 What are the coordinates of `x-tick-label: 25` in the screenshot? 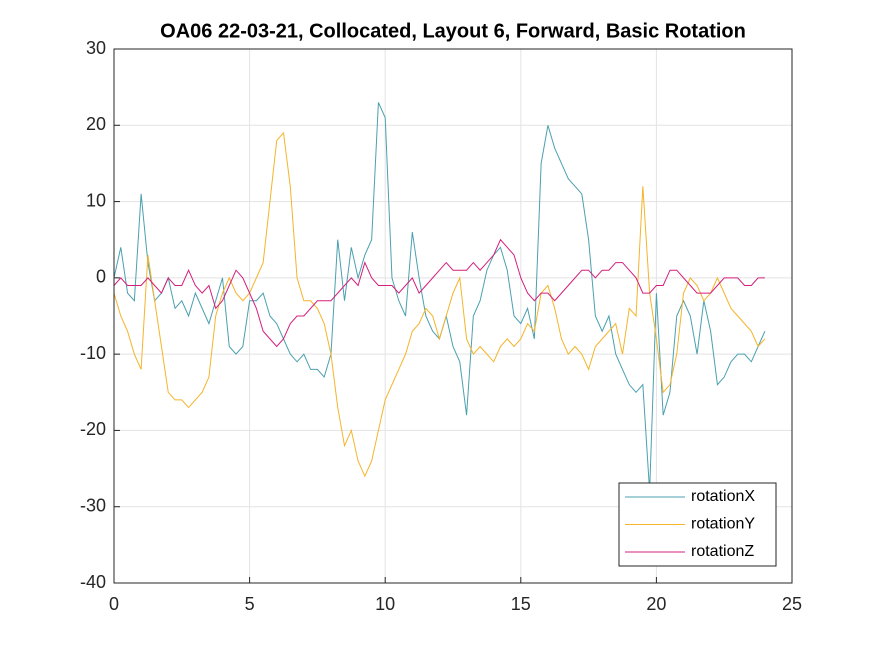 It's located at (792, 604).